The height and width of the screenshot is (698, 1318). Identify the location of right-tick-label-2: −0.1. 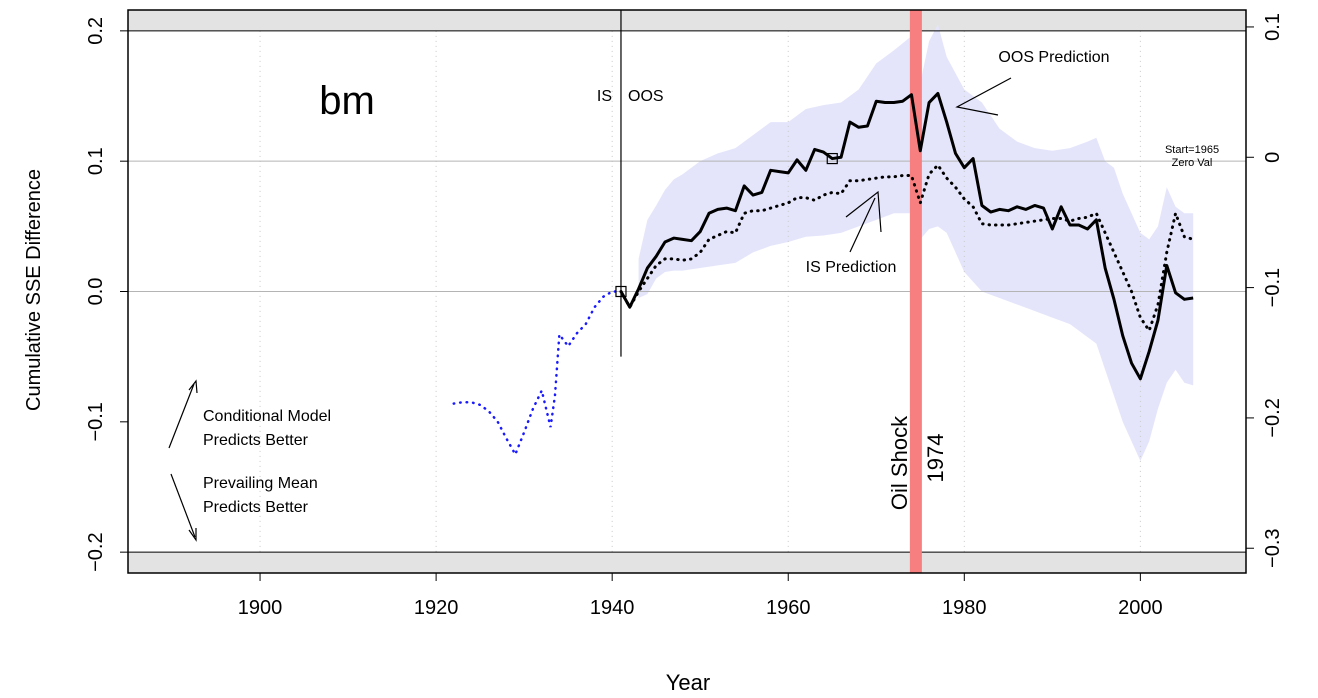
(1273, 287).